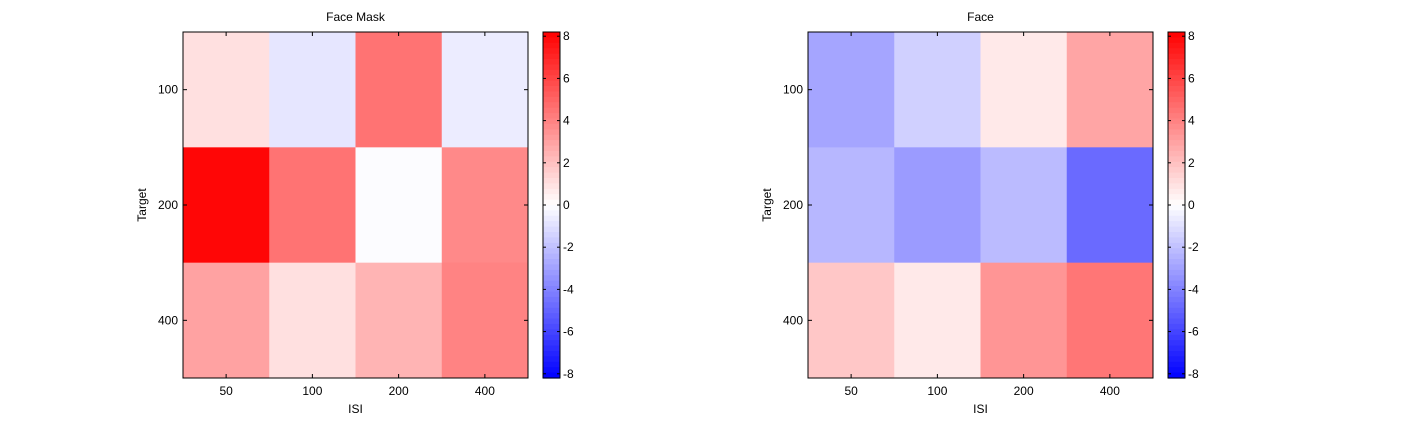  I want to click on heatmap-cell-r3-c3, so click(1024, 320).